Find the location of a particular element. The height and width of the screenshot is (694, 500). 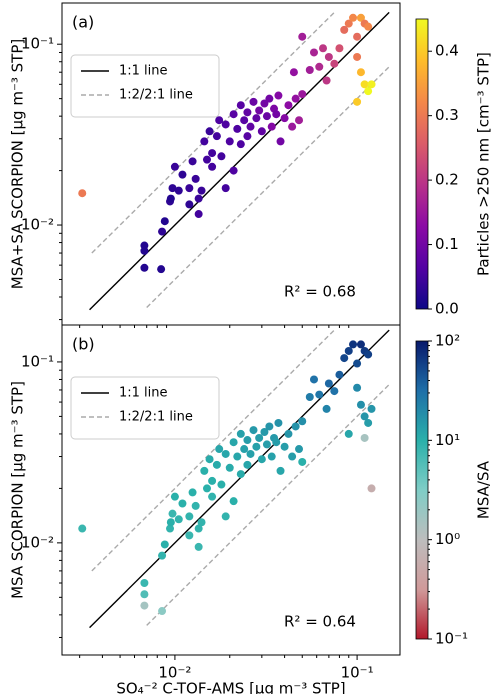

y-tick-label: 10⁻² is located at coordinates (37, 542).